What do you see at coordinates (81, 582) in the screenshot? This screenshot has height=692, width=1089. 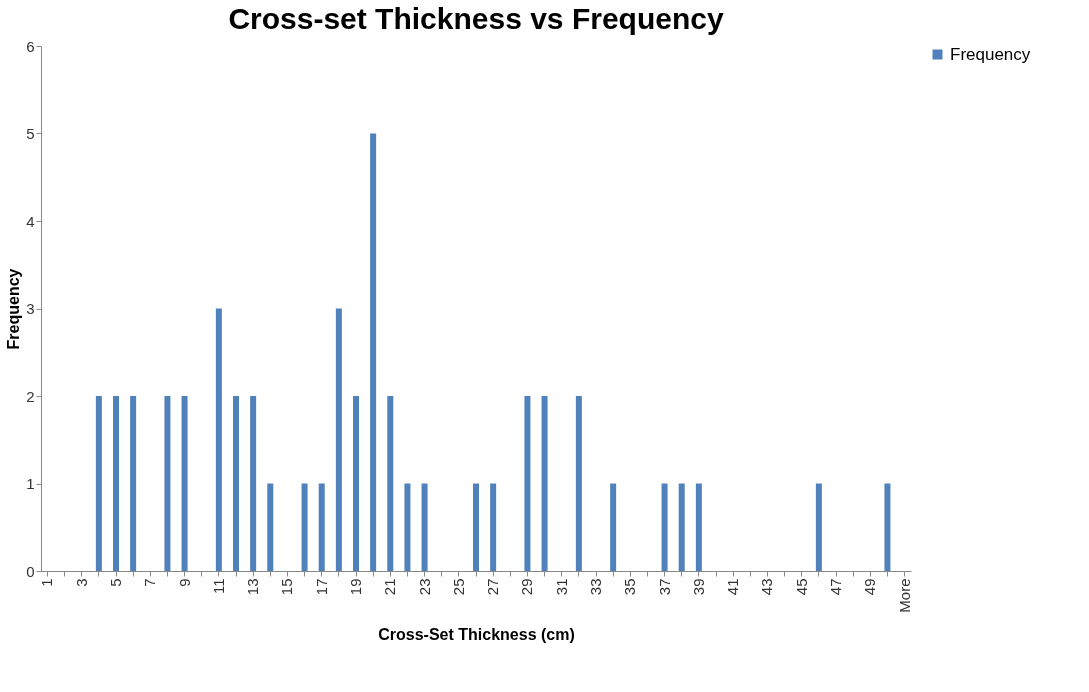 I see `x-tick-label: 3` at bounding box center [81, 582].